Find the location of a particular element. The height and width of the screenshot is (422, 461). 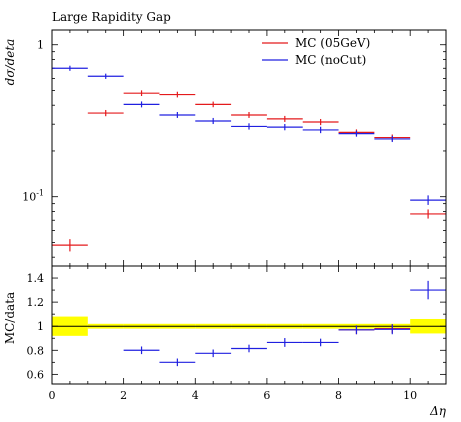

x-tick-label-1: 2 is located at coordinates (123, 395).